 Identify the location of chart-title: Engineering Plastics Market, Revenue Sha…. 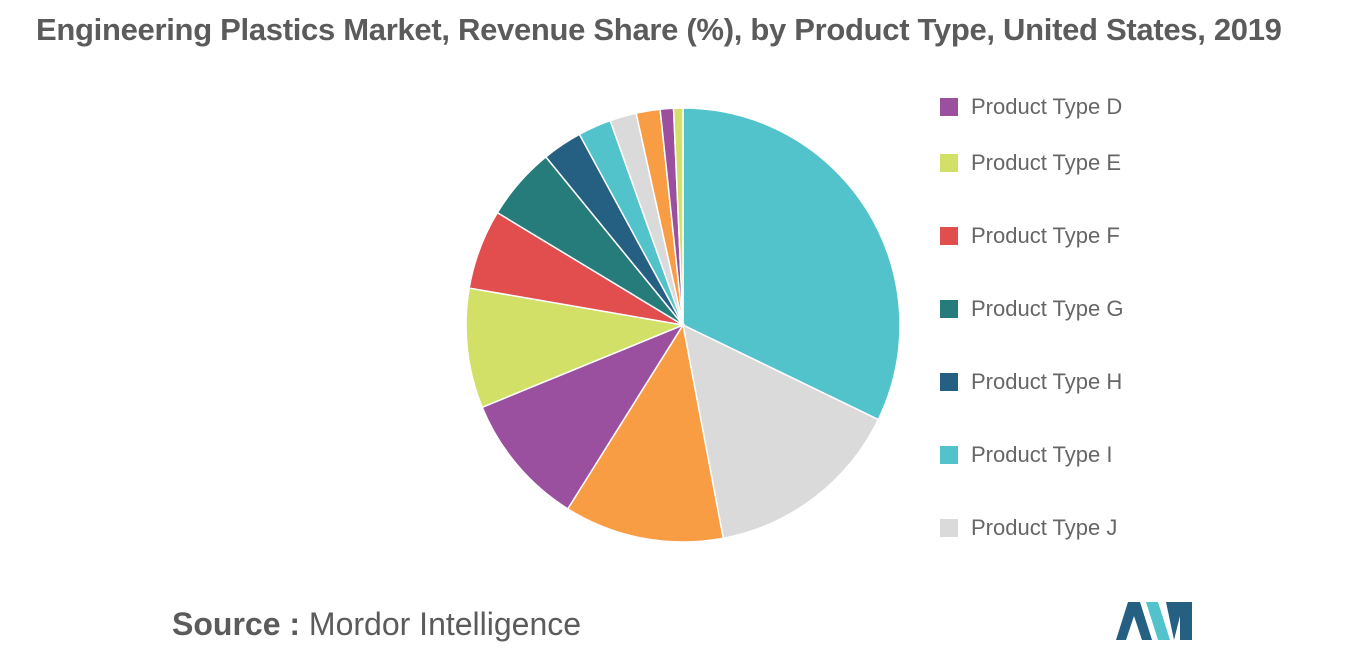
(659, 29).